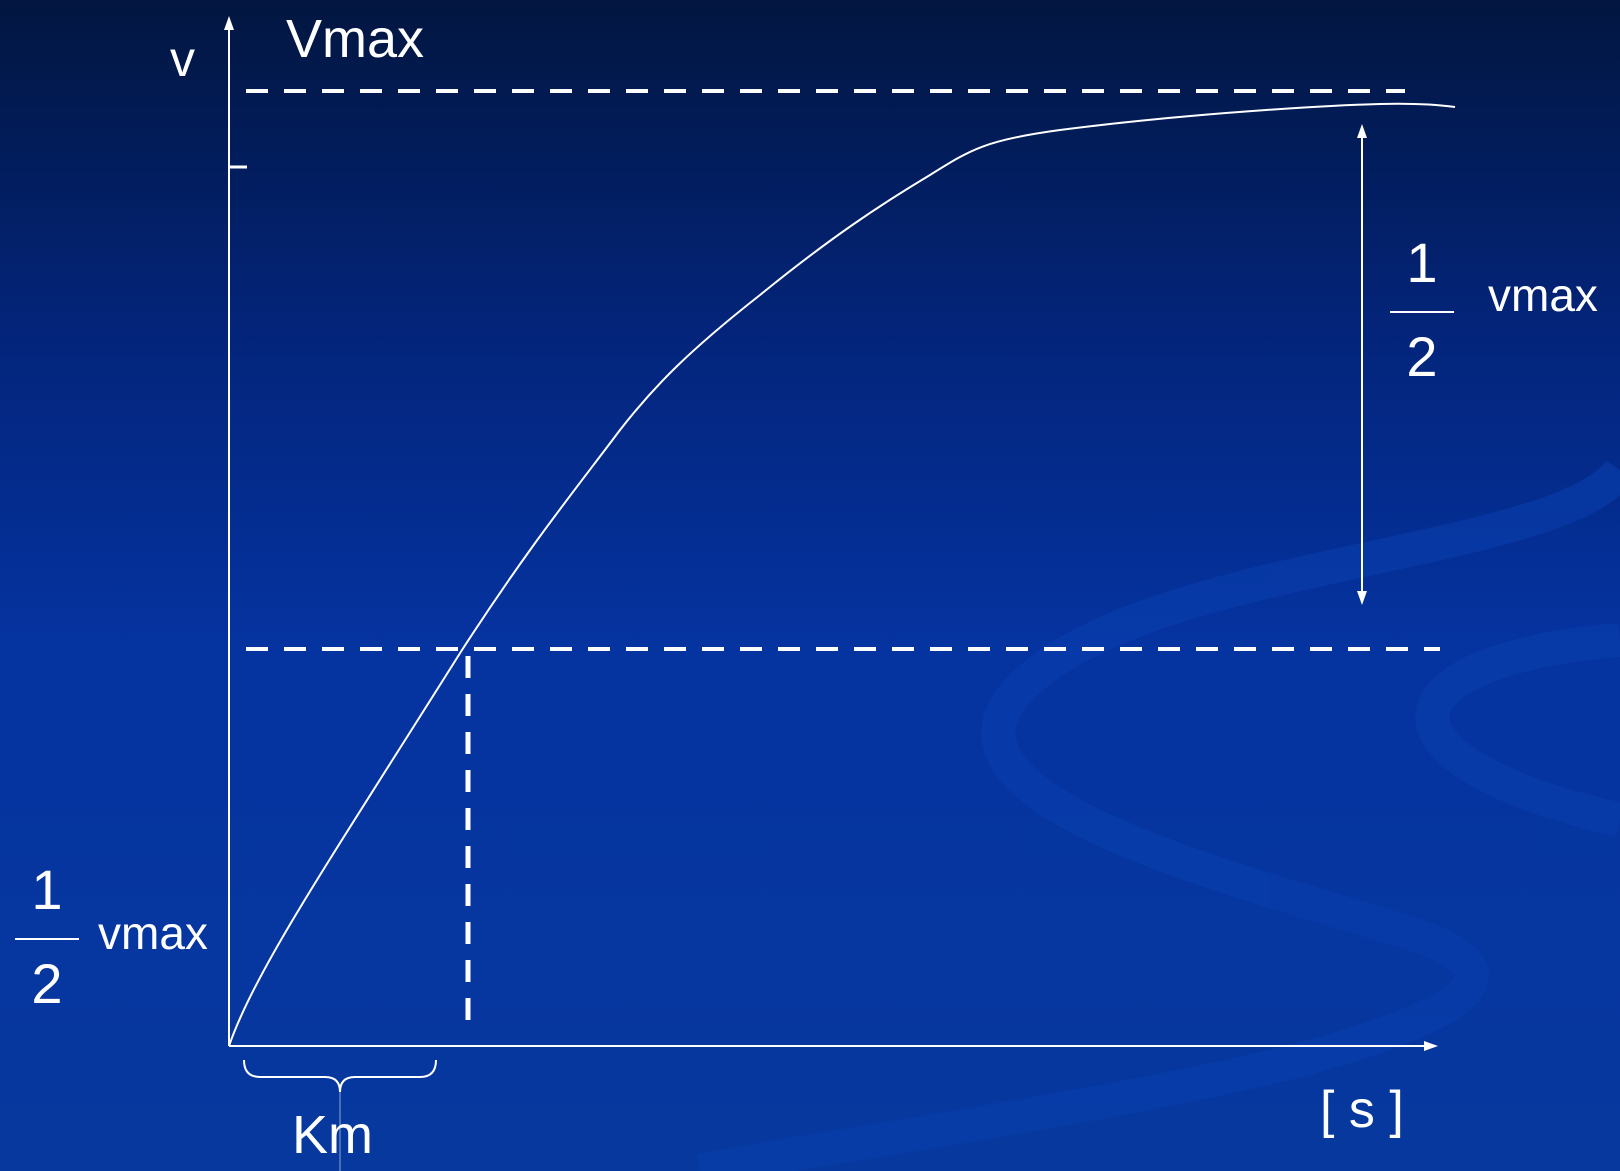  Describe the element at coordinates (1362, 364) in the screenshot. I see `half-vmax-arrow` at that location.